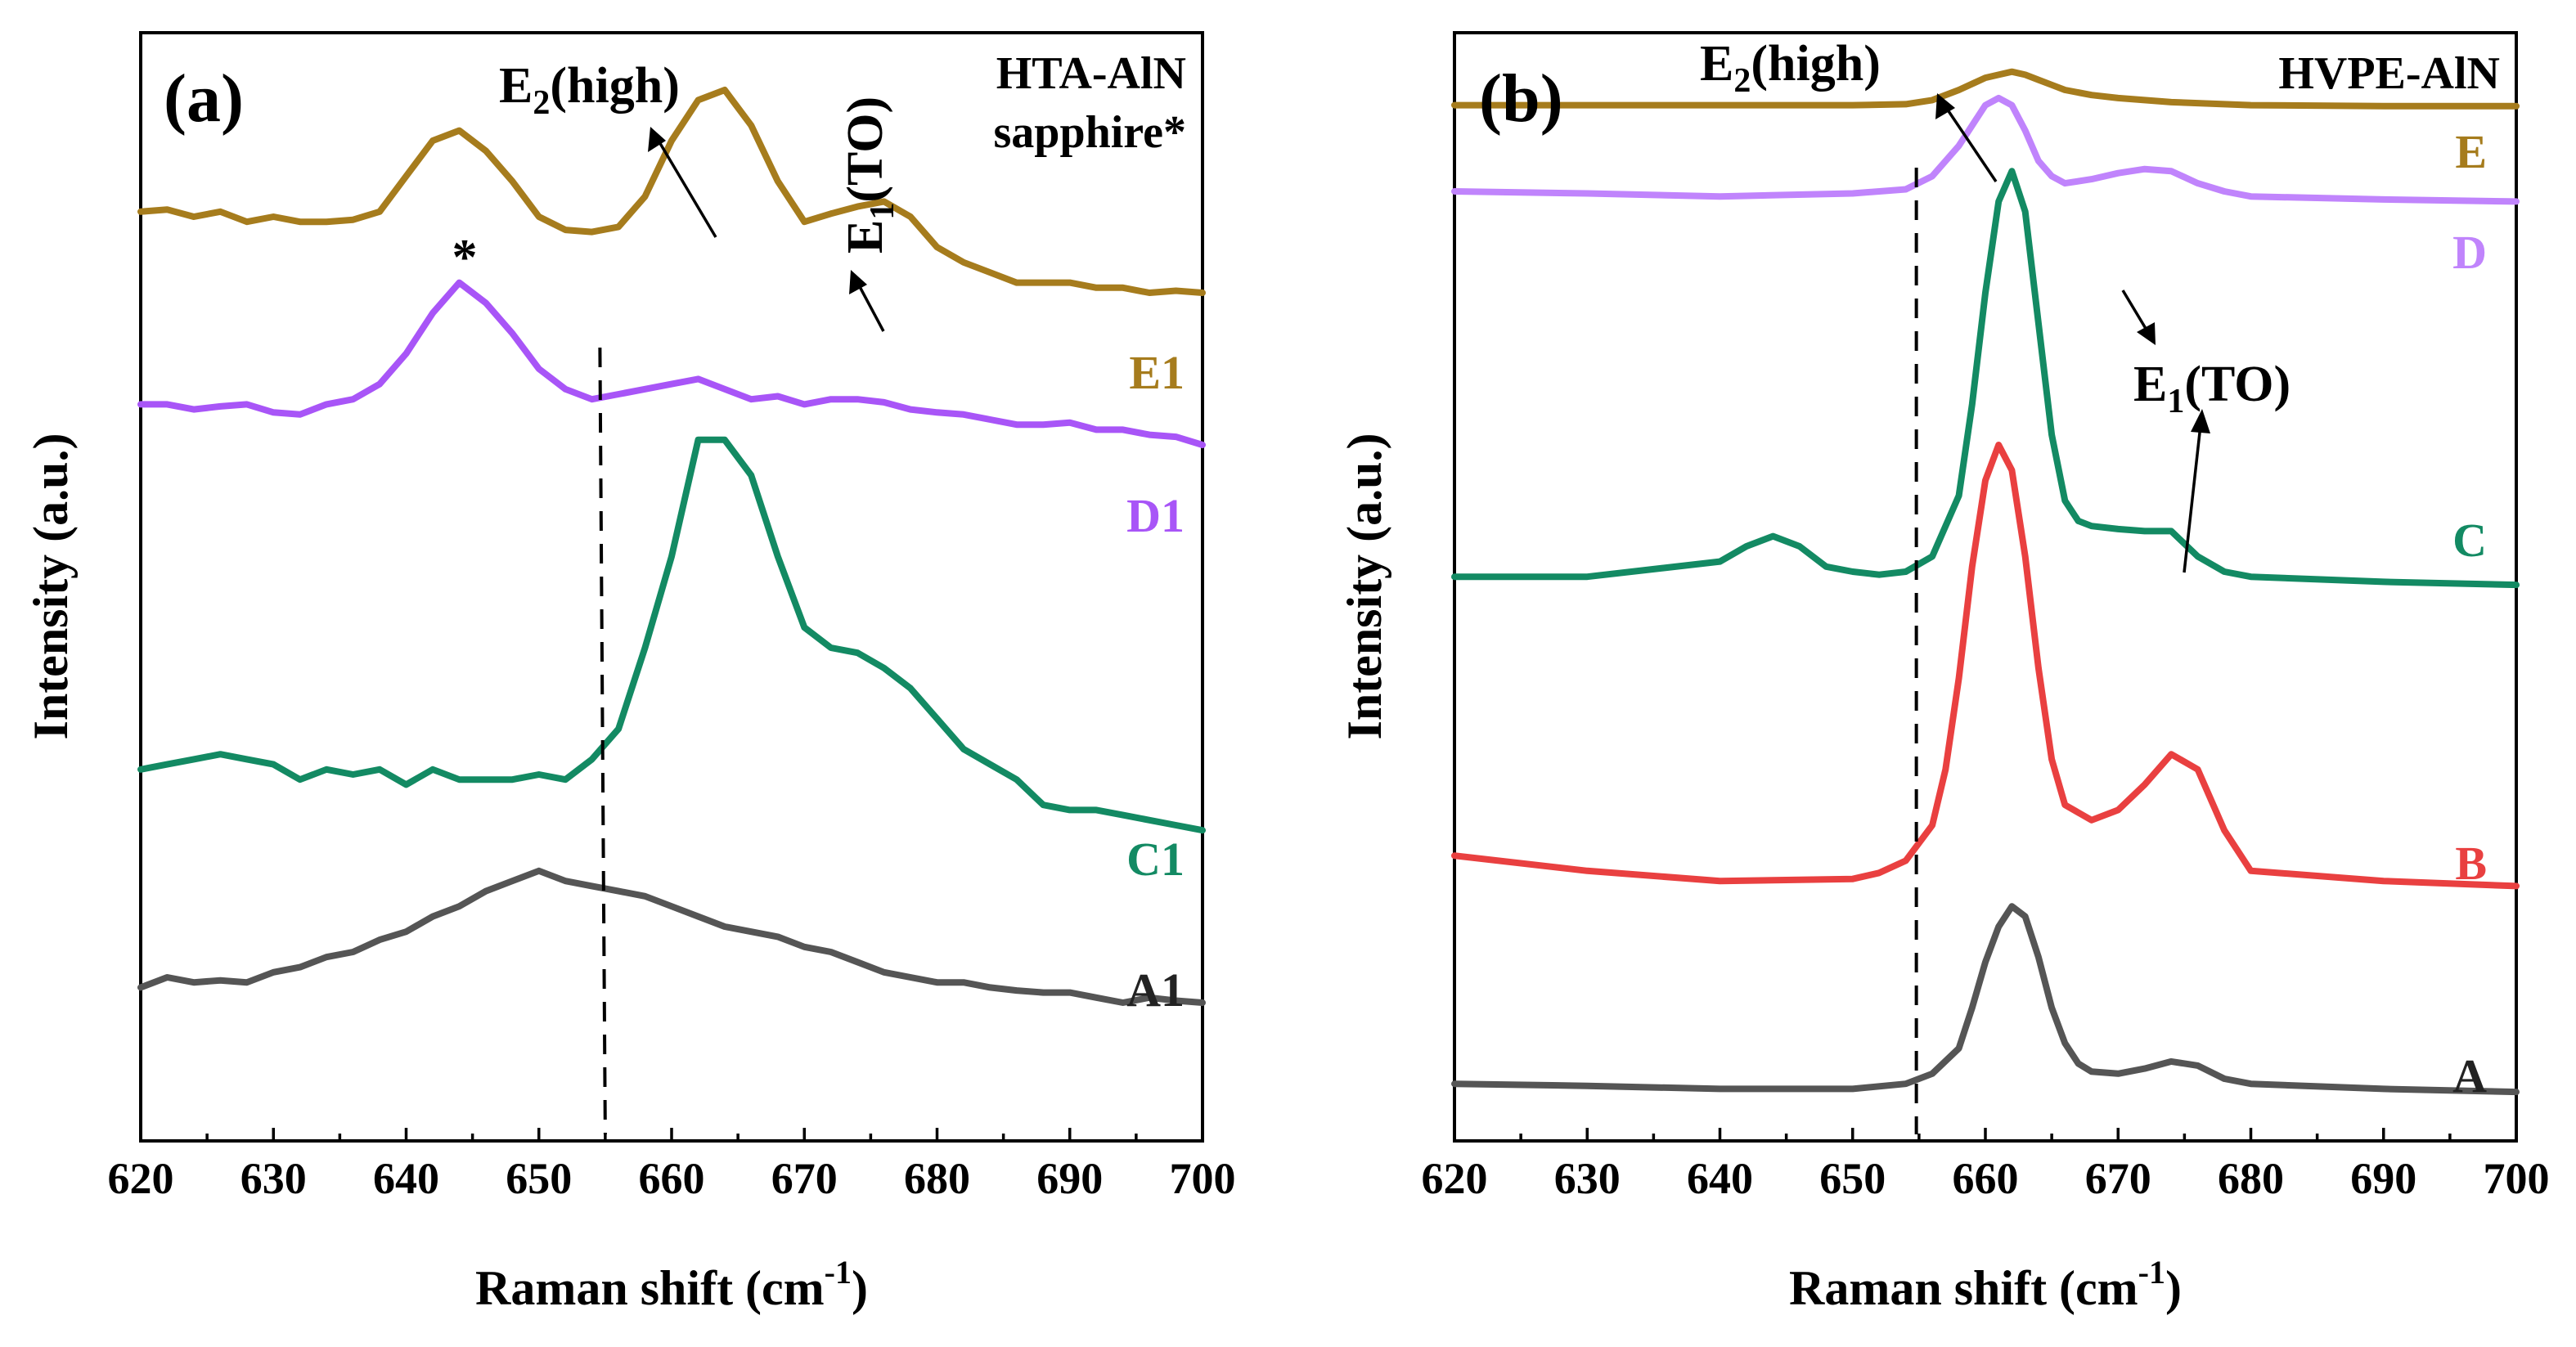  I want to click on panel-a-reference-dashed-line, so click(602, 741).